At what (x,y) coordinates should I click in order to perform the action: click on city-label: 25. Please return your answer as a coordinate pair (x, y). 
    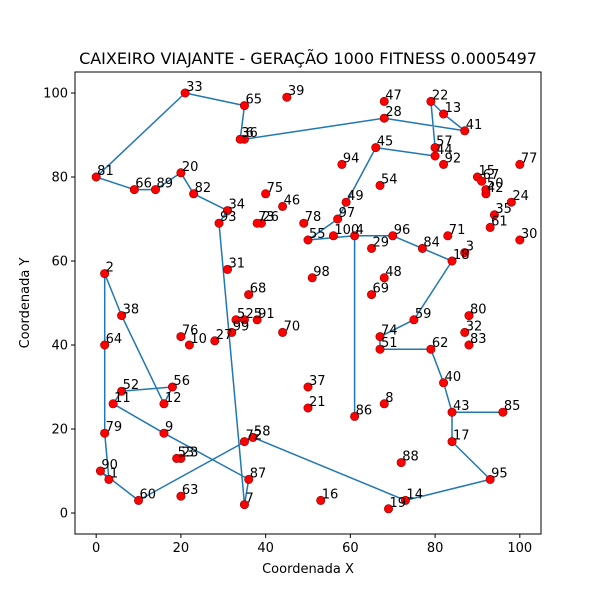
    Looking at the image, I should click on (253, 314).